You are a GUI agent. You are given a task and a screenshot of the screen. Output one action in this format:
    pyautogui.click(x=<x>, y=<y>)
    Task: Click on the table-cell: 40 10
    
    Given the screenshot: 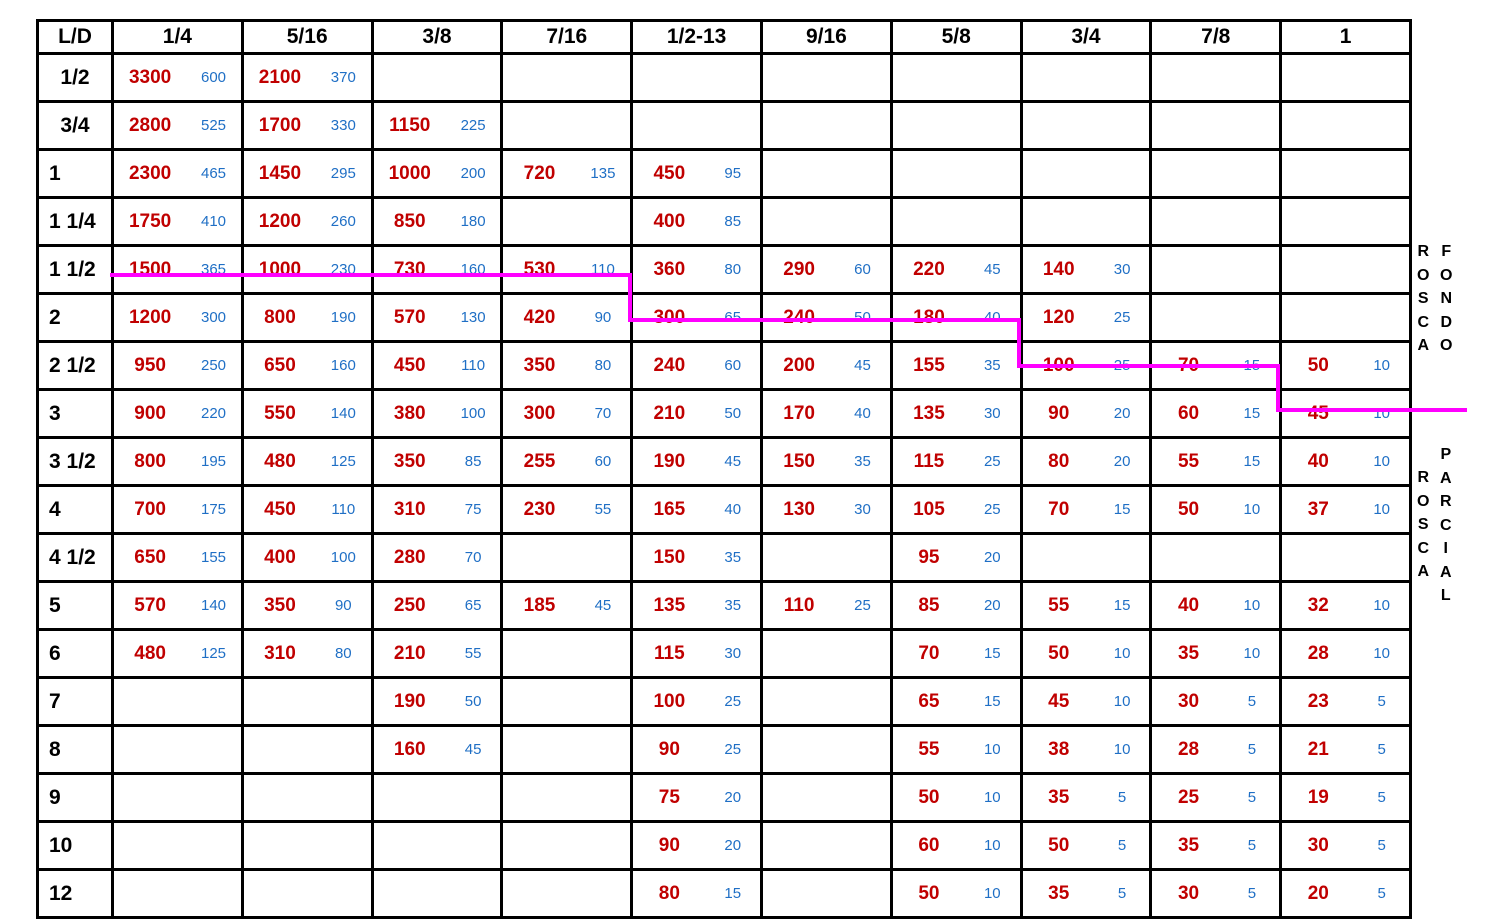 What is the action you would take?
    pyautogui.click(x=1345, y=461)
    